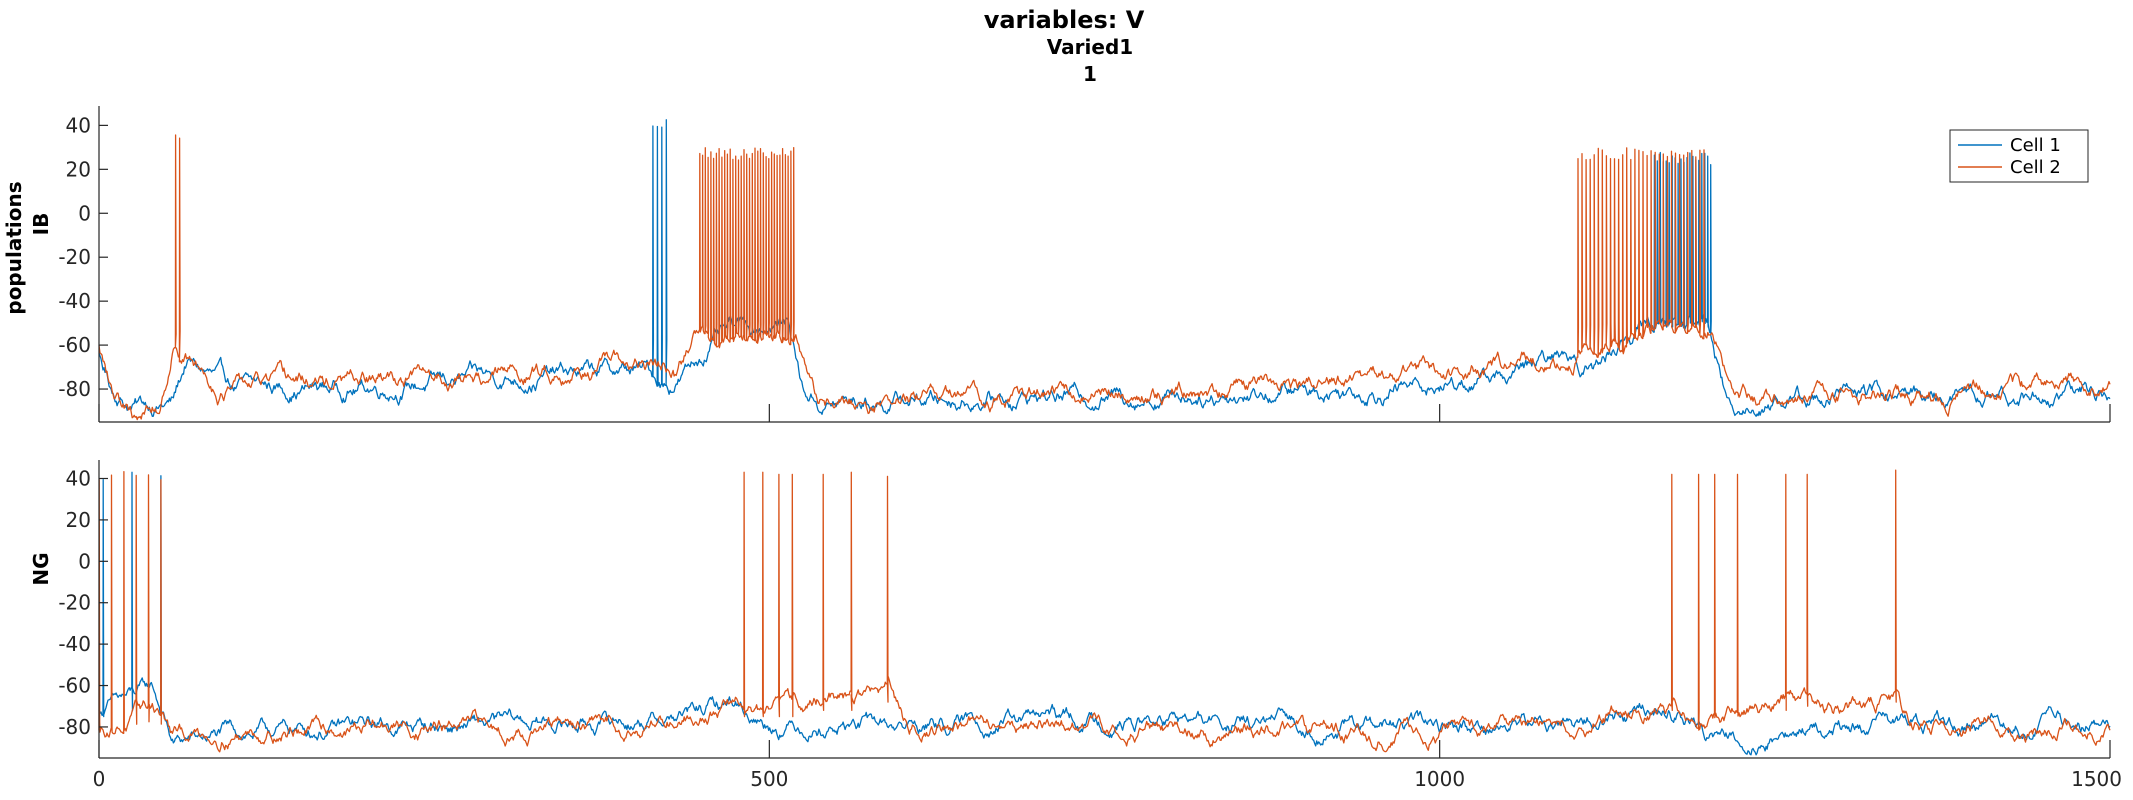 The image size is (2133, 800). I want to click on legend-label: Cell 1, so click(2035, 145).